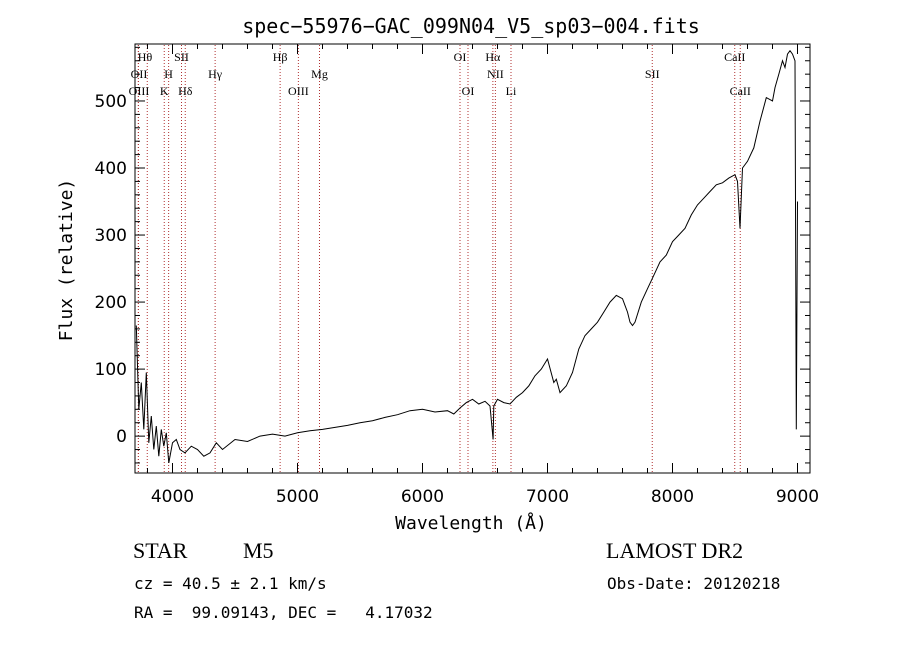 Image resolution: width=900 pixels, height=649 pixels. Describe the element at coordinates (111, 303) in the screenshot. I see `y-tick-label: 200` at that location.